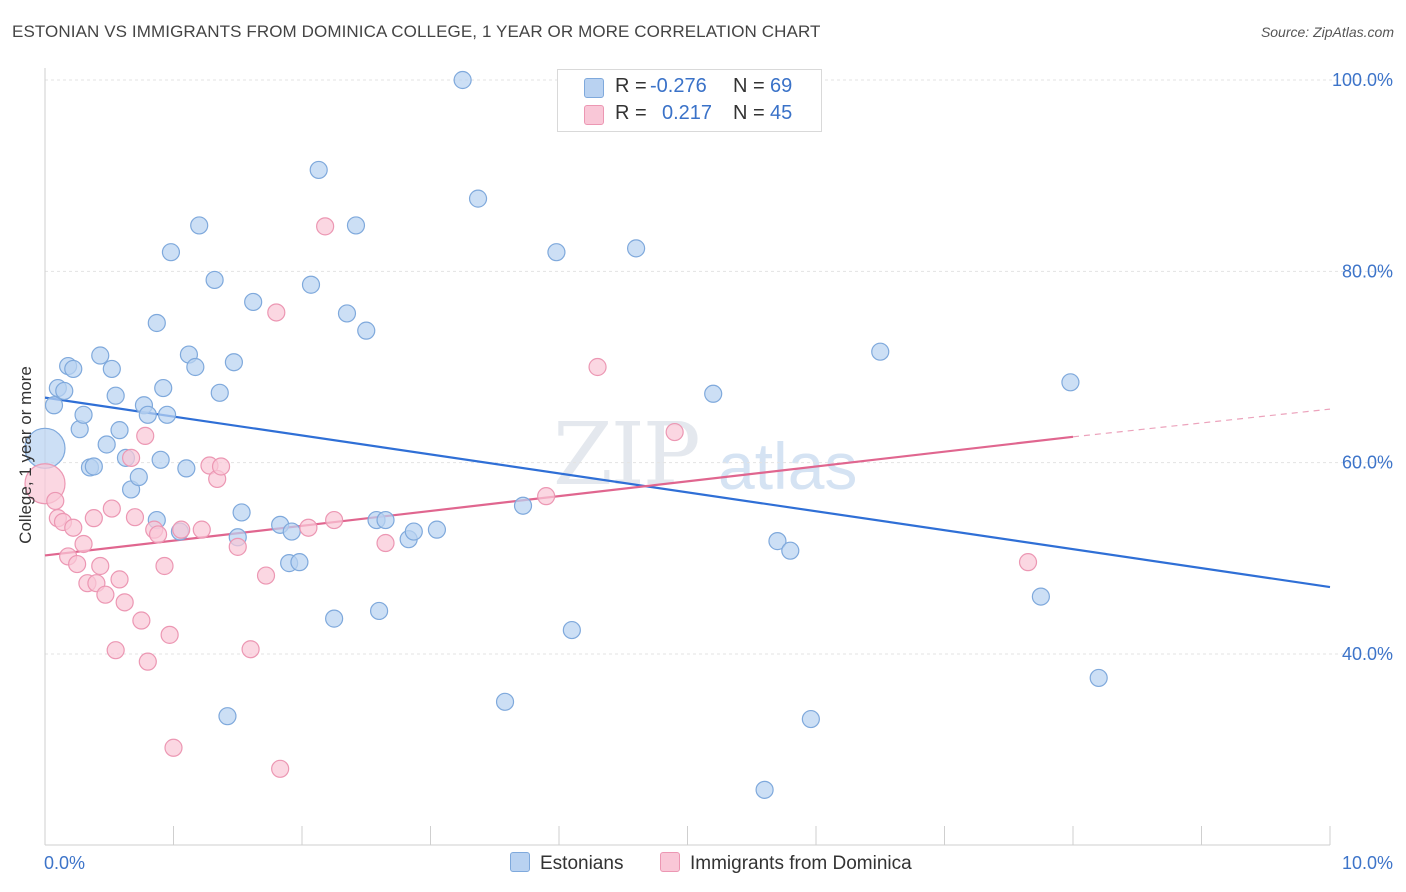  I want to click on legend-item-dominica: Immigrants from Dominica, so click(786, 863).